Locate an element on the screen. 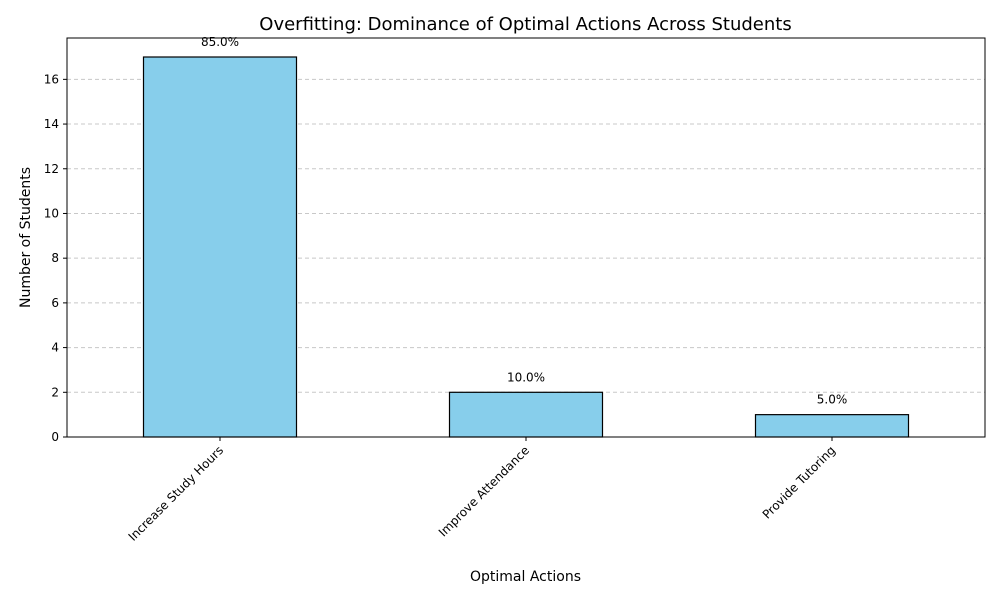 Image resolution: width=1000 pixels, height=600 pixels. y-tick-label: 8 is located at coordinates (55, 258).